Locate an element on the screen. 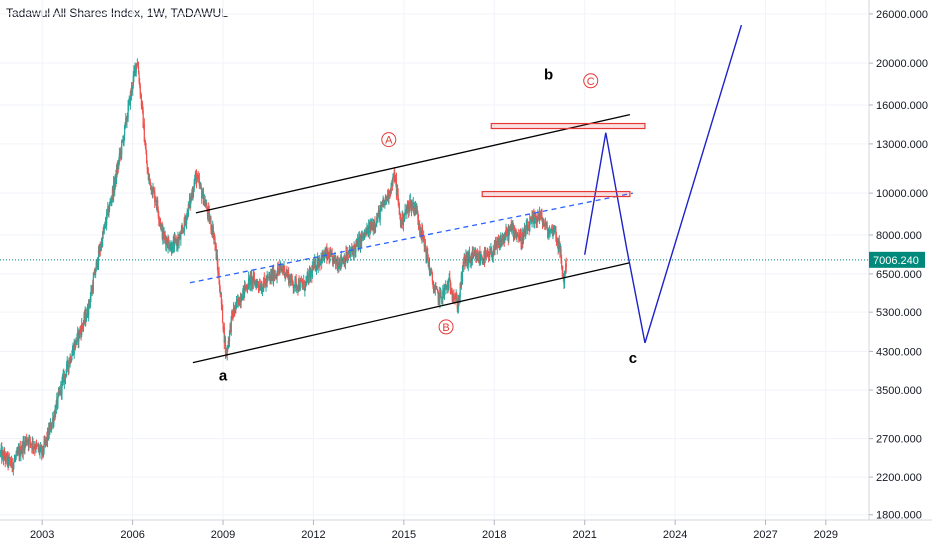 Image resolution: width=932 pixels, height=550 pixels. wave-label-circle is located at coordinates (389, 140).